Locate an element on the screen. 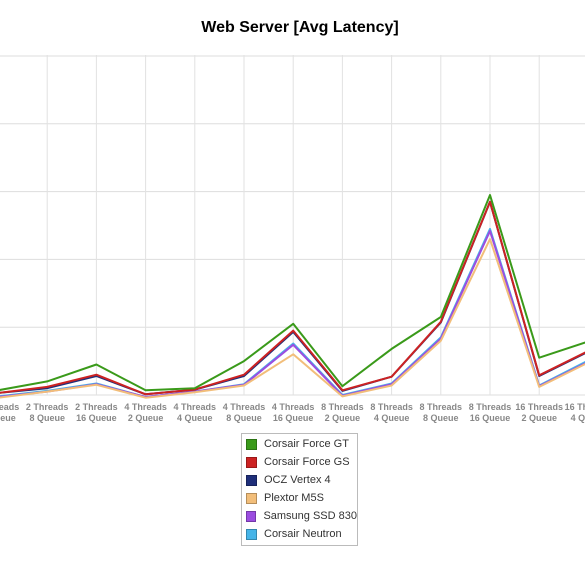 This screenshot has width=585, height=562. chart-title: Web Server [Avg Latency] is located at coordinates (300, 27).